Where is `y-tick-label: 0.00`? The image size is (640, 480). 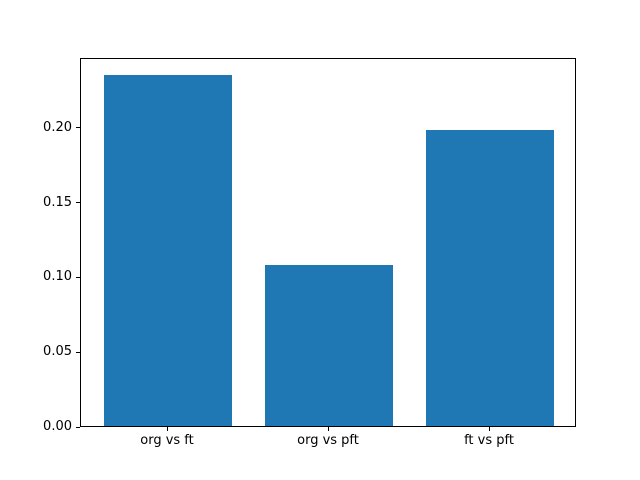 y-tick-label: 0.00 is located at coordinates (57, 426).